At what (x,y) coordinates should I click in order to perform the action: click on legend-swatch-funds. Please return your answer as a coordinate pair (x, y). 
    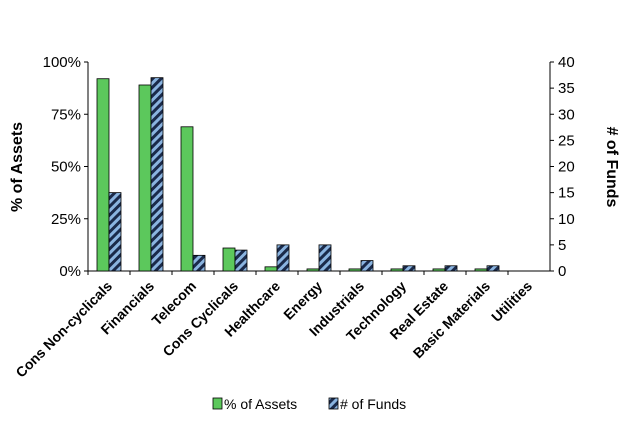
    Looking at the image, I should click on (333, 403).